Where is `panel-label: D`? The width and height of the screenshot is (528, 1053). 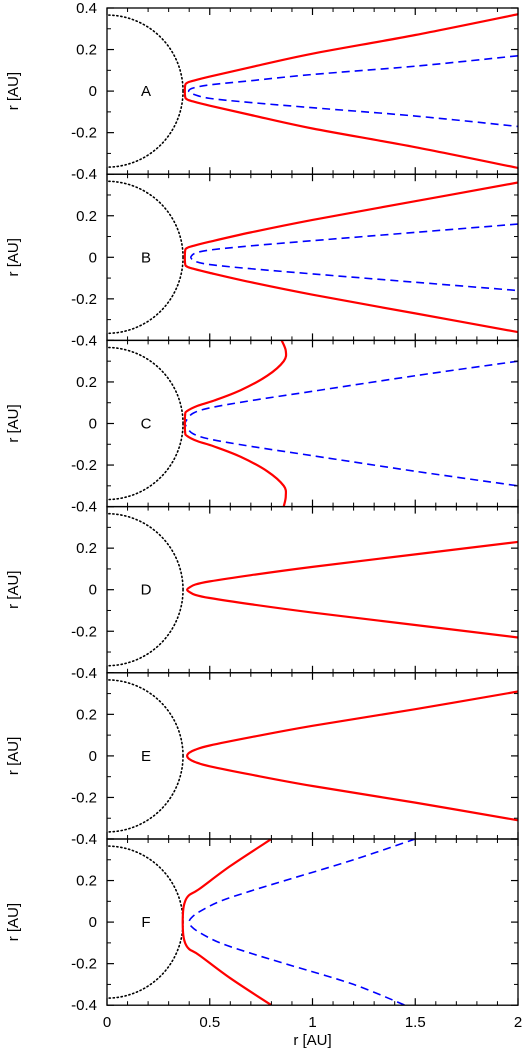
panel-label: D is located at coordinates (146, 590).